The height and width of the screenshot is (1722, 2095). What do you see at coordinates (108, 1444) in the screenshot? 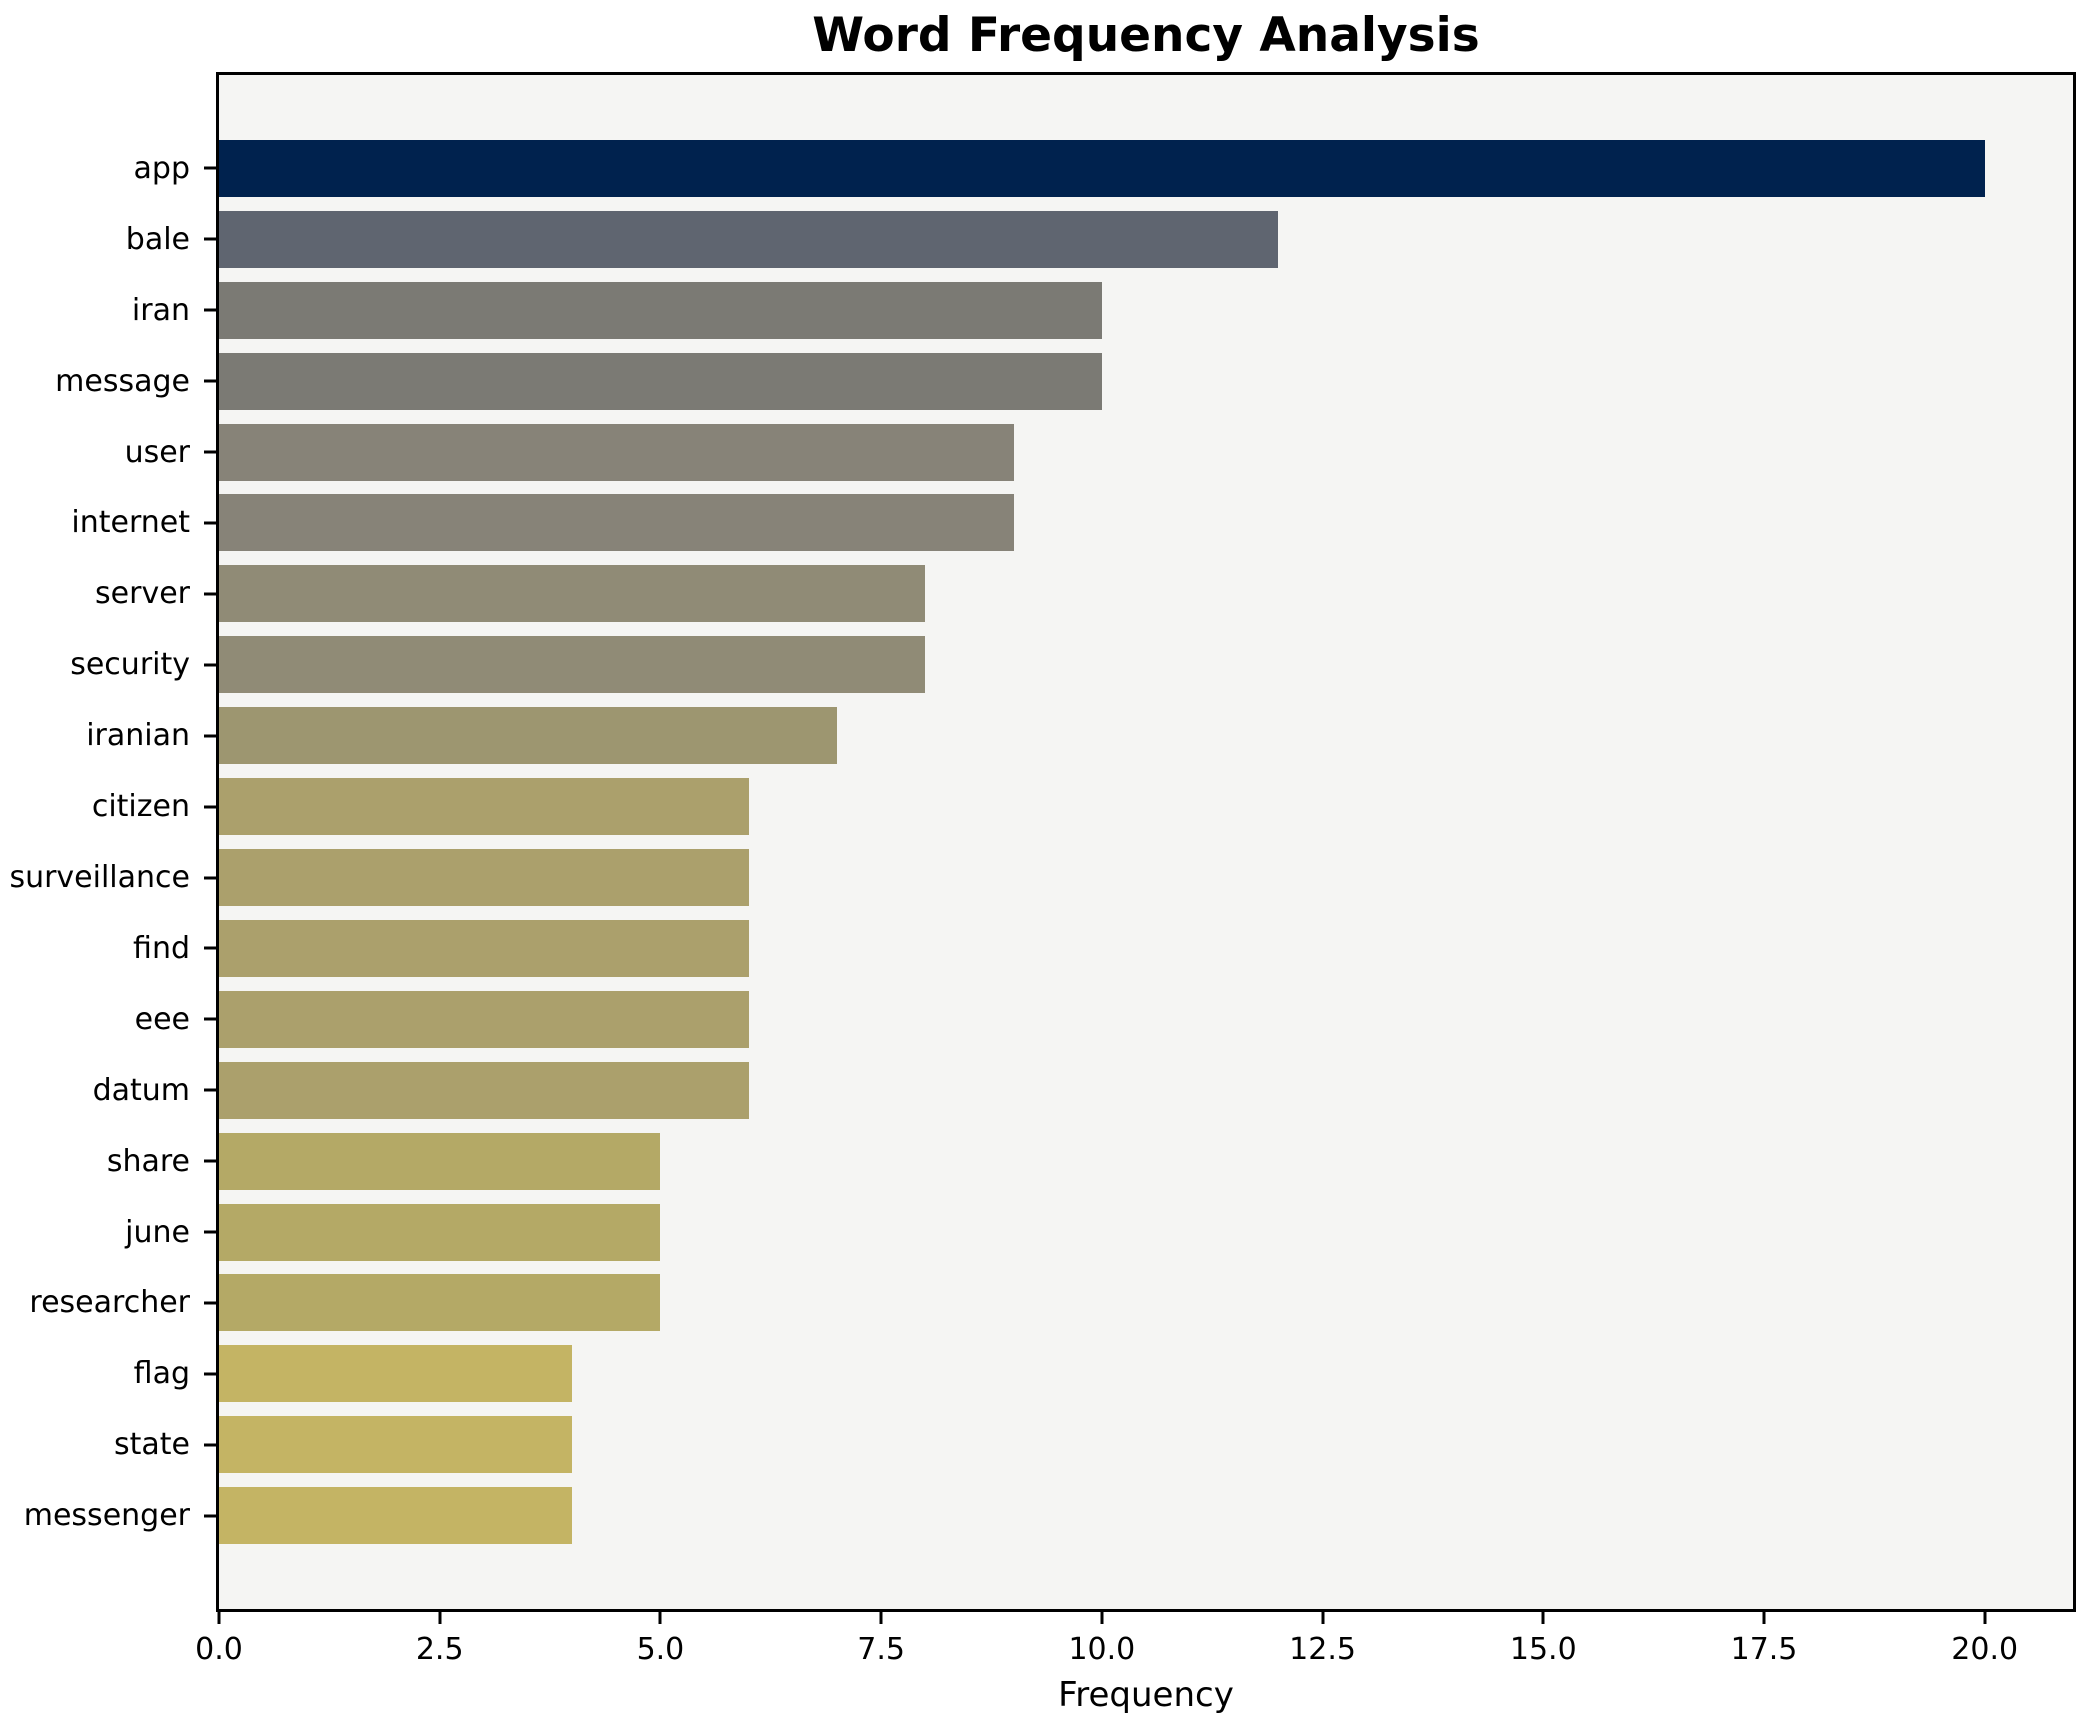
I see `y-tick-row: state` at bounding box center [108, 1444].